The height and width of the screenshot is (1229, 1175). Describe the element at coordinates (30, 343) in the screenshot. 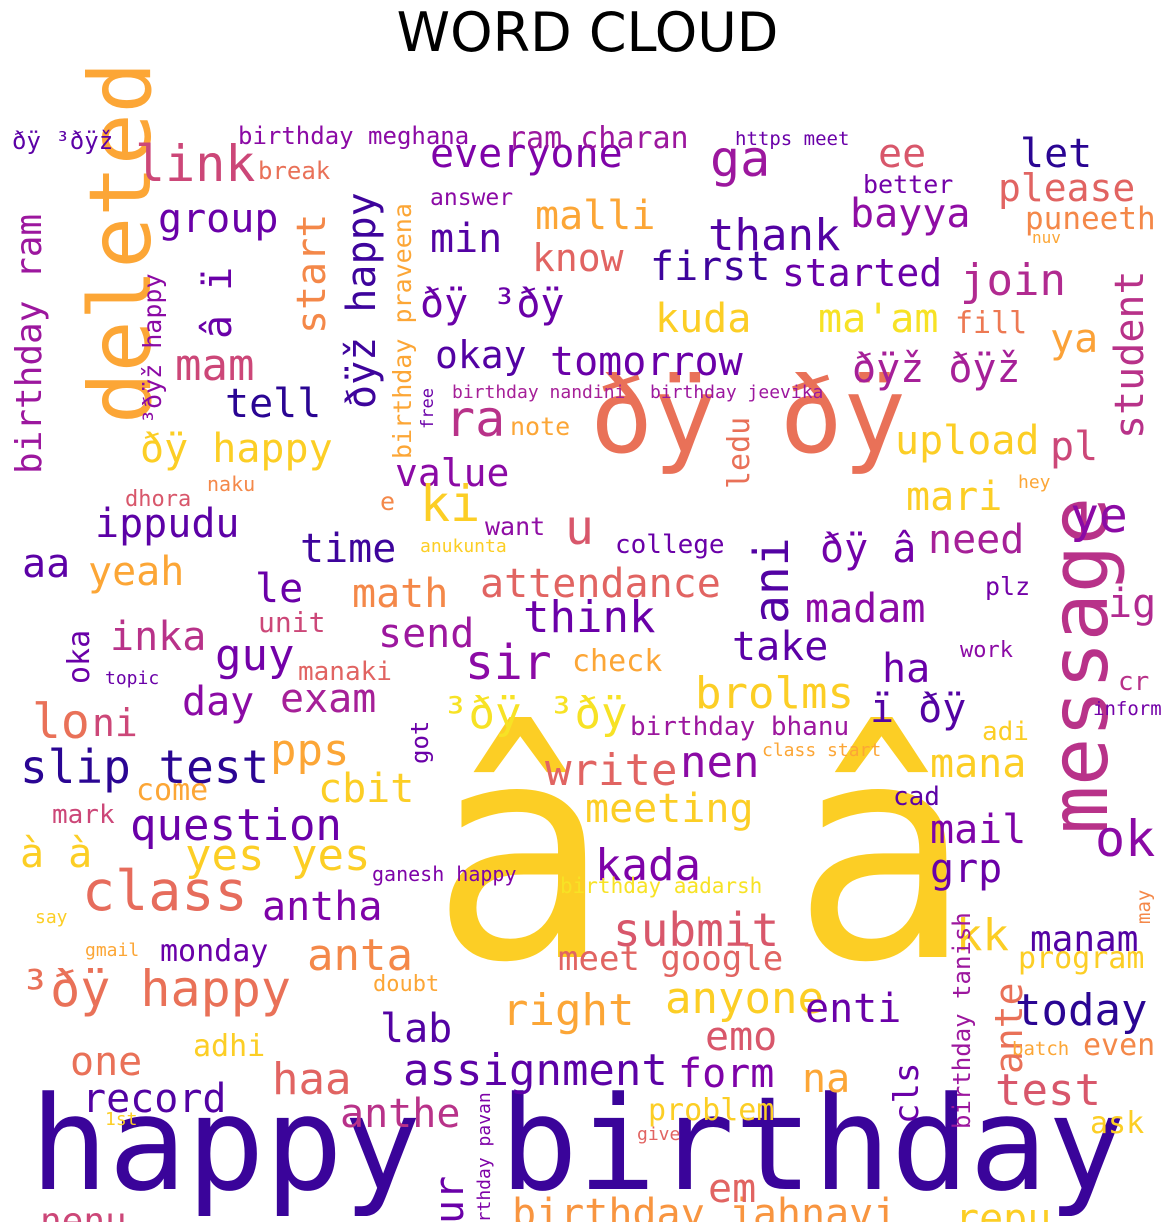

I see `cloud-word: birthday ram` at that location.